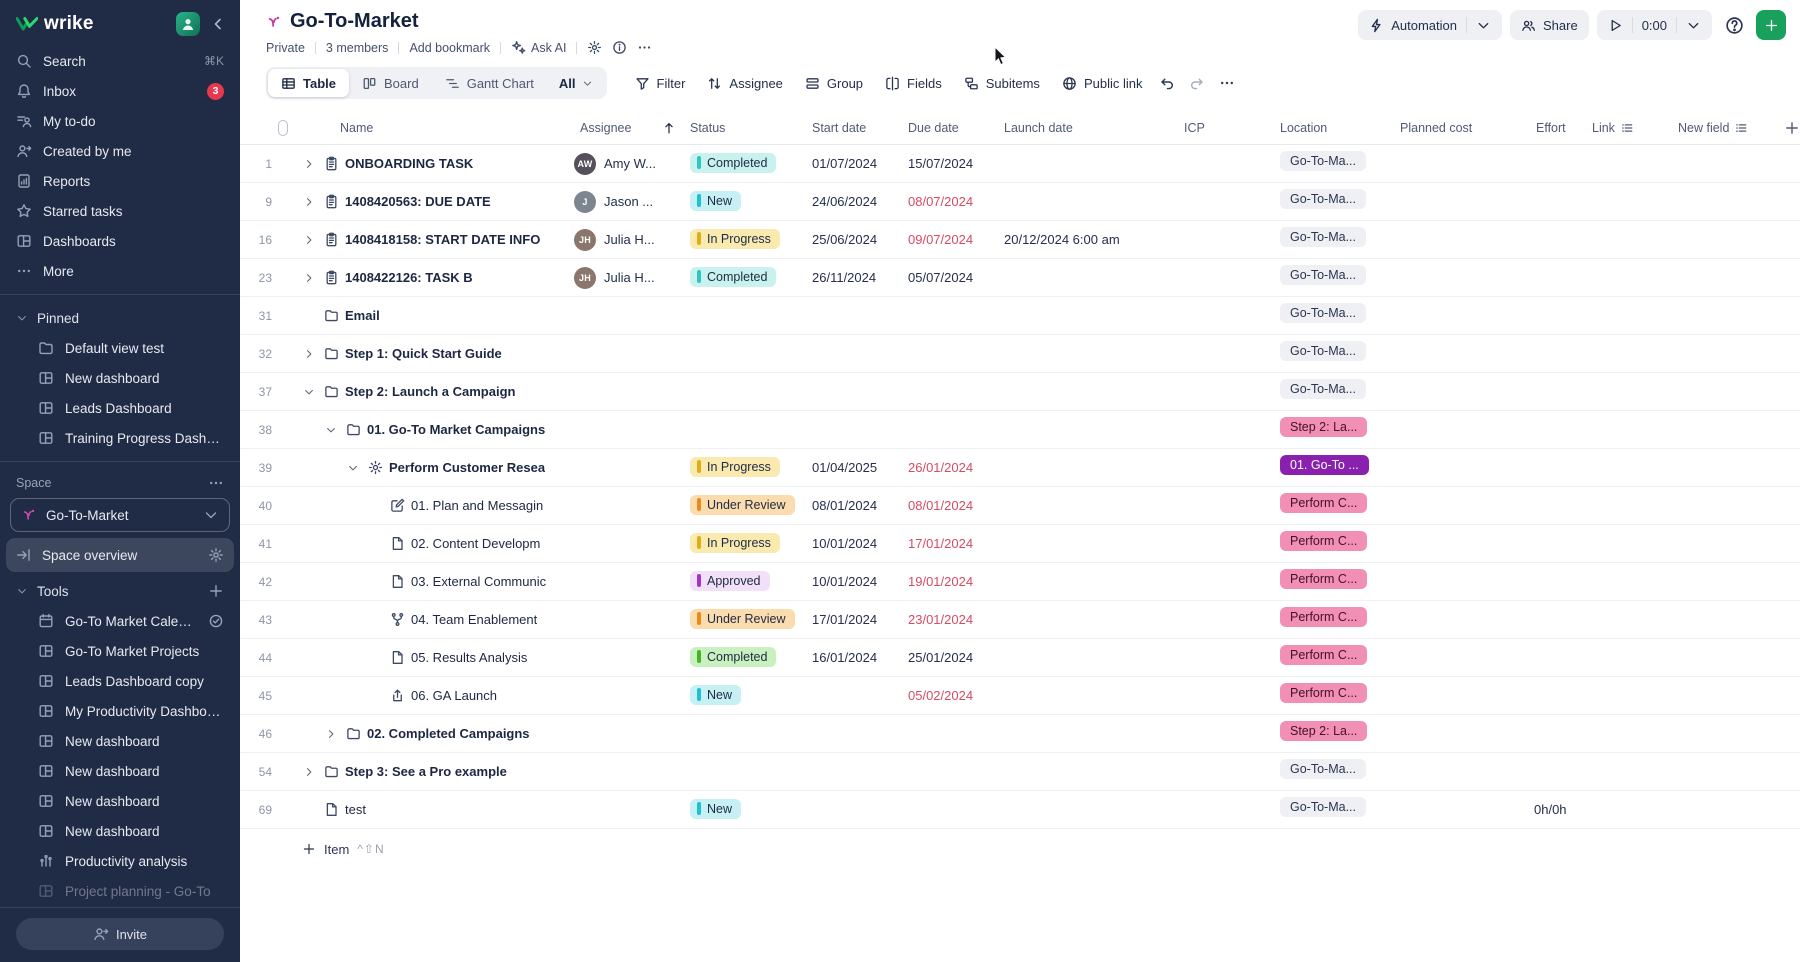  I want to click on space-selector: Go-To-Market, so click(120, 515).